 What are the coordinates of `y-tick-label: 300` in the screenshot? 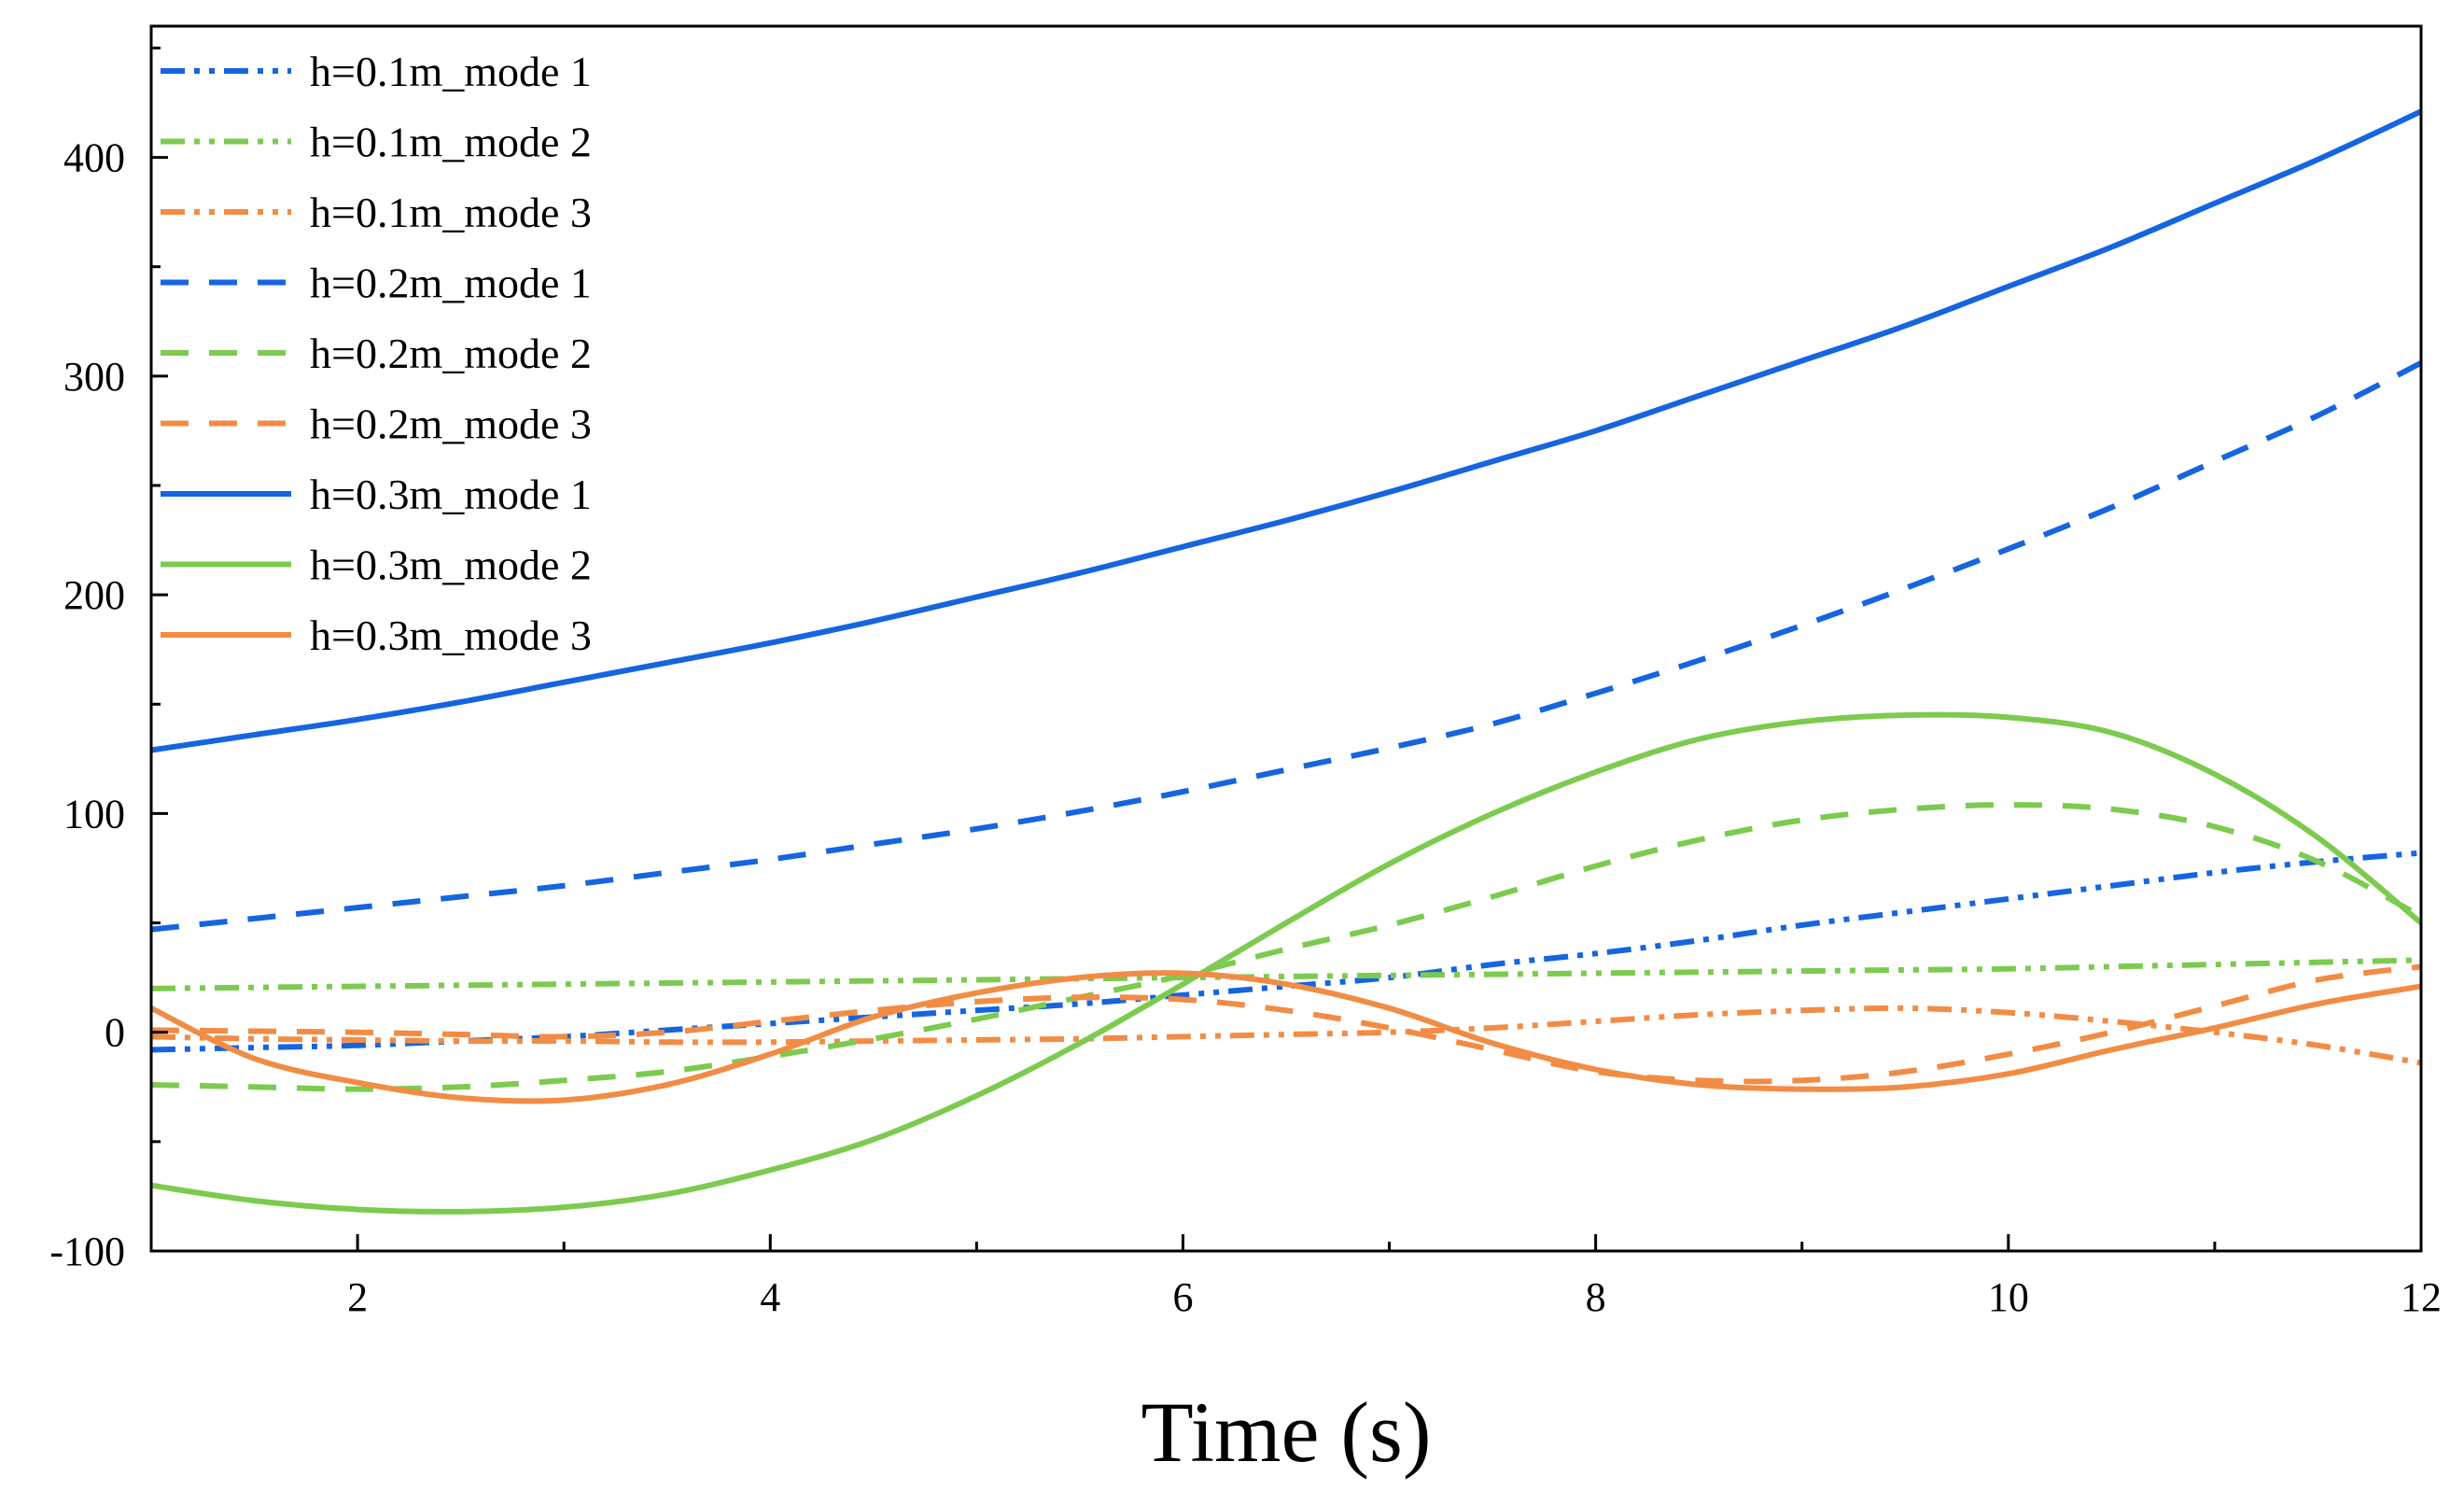 It's located at (94, 377).